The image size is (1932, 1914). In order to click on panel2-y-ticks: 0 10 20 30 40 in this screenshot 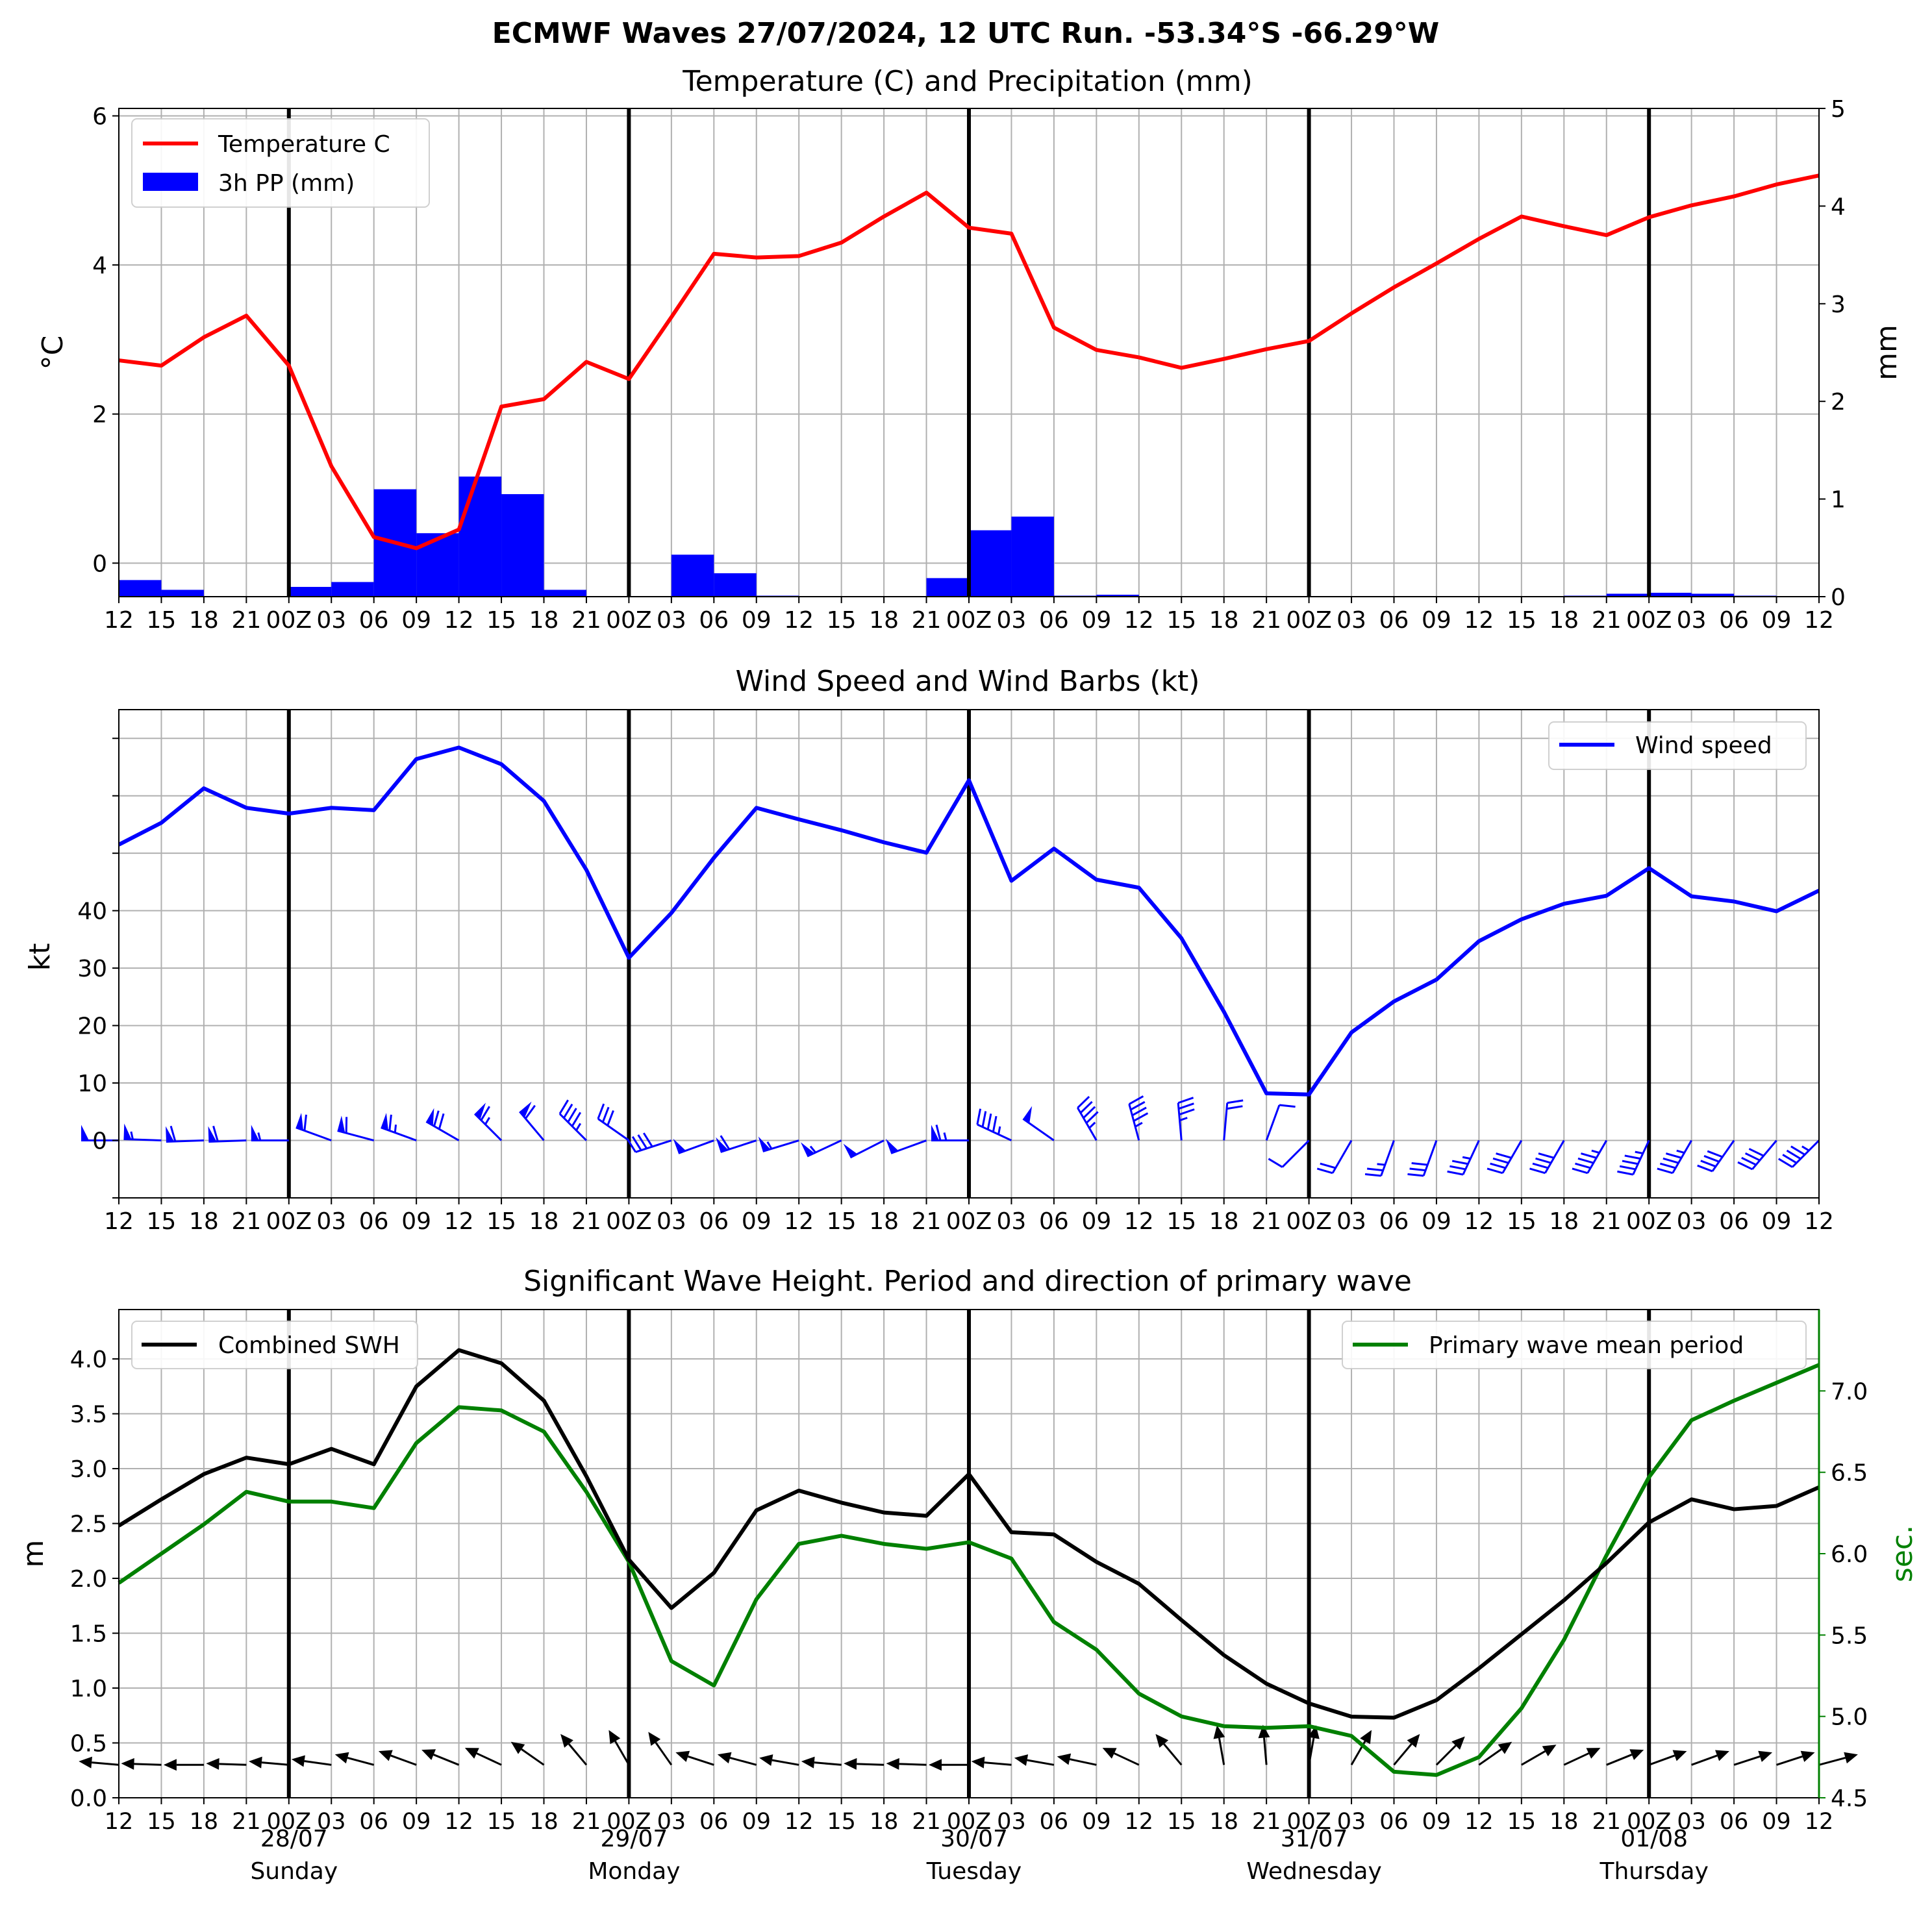, I will do `click(98, 968)`.